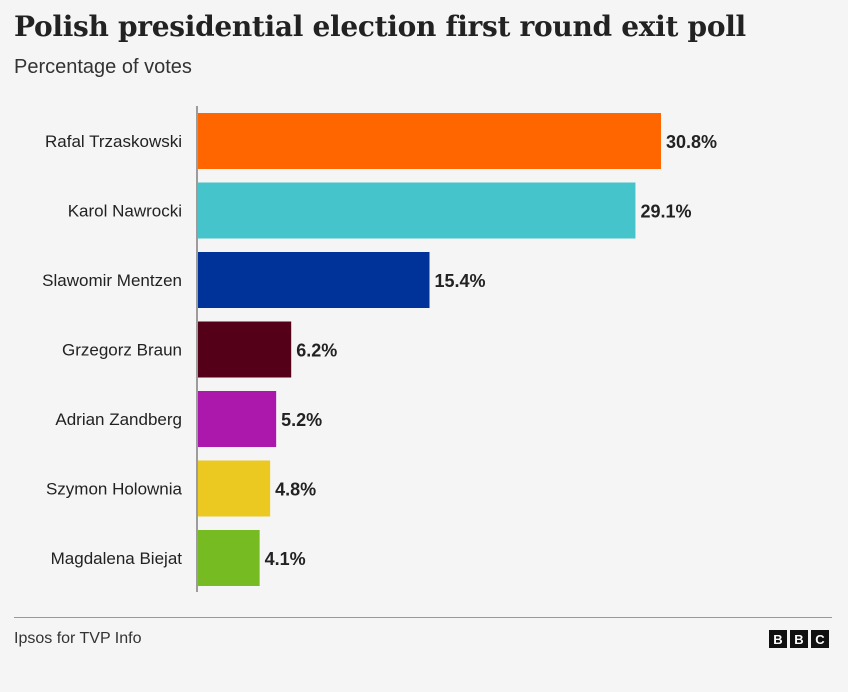  Describe the element at coordinates (316, 351) in the screenshot. I see `value-label: 6.2%` at that location.